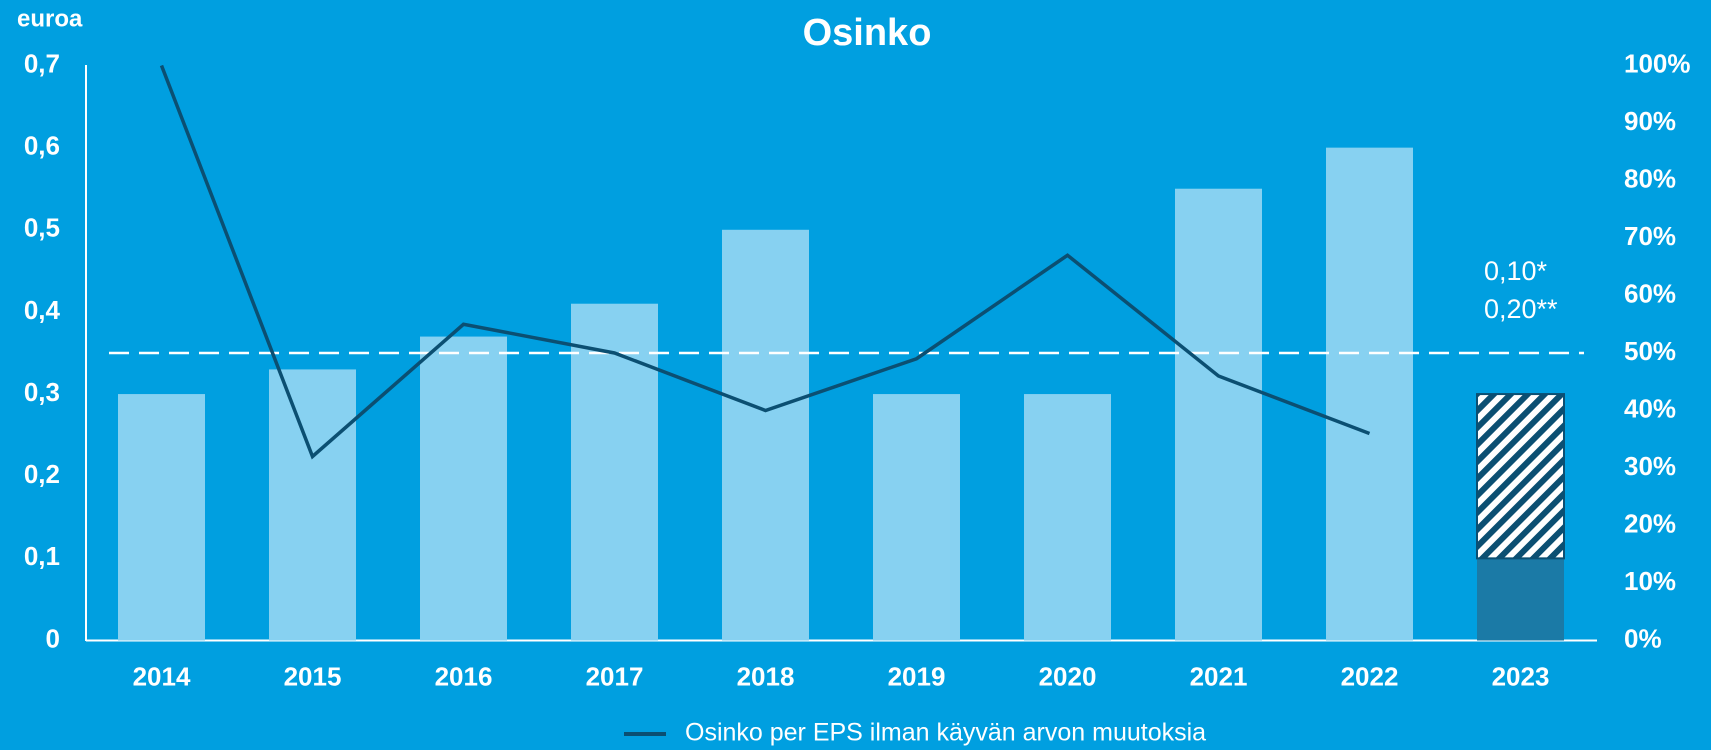  What do you see at coordinates (42, 474) in the screenshot?
I see `y-tick-label: 0,2` at bounding box center [42, 474].